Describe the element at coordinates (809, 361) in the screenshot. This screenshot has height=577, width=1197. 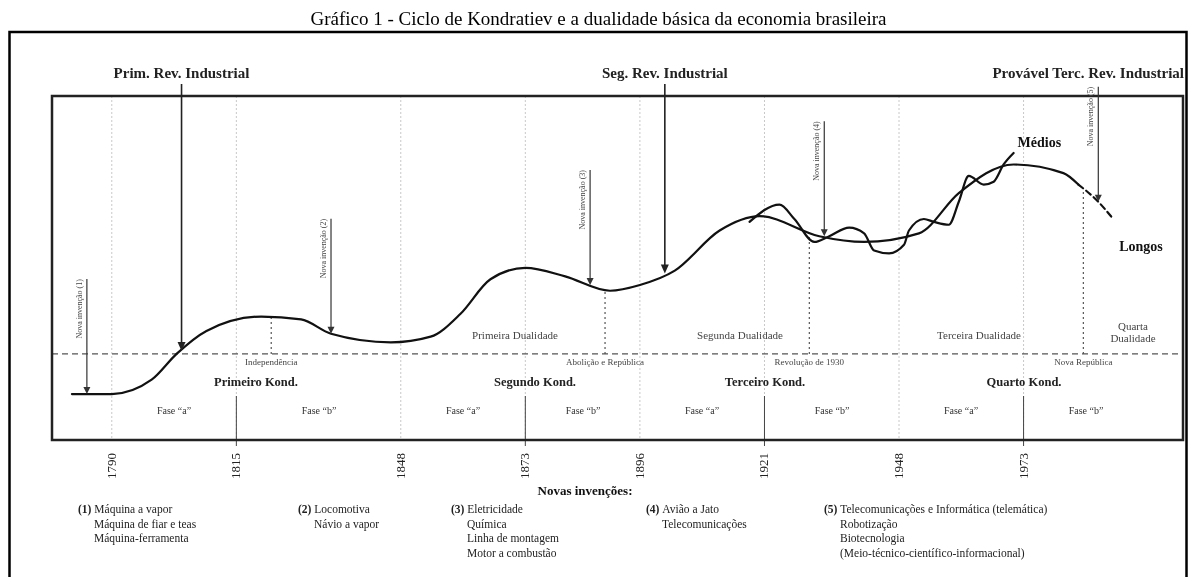
I see `ref-line-label: Revolução de 1930` at that location.